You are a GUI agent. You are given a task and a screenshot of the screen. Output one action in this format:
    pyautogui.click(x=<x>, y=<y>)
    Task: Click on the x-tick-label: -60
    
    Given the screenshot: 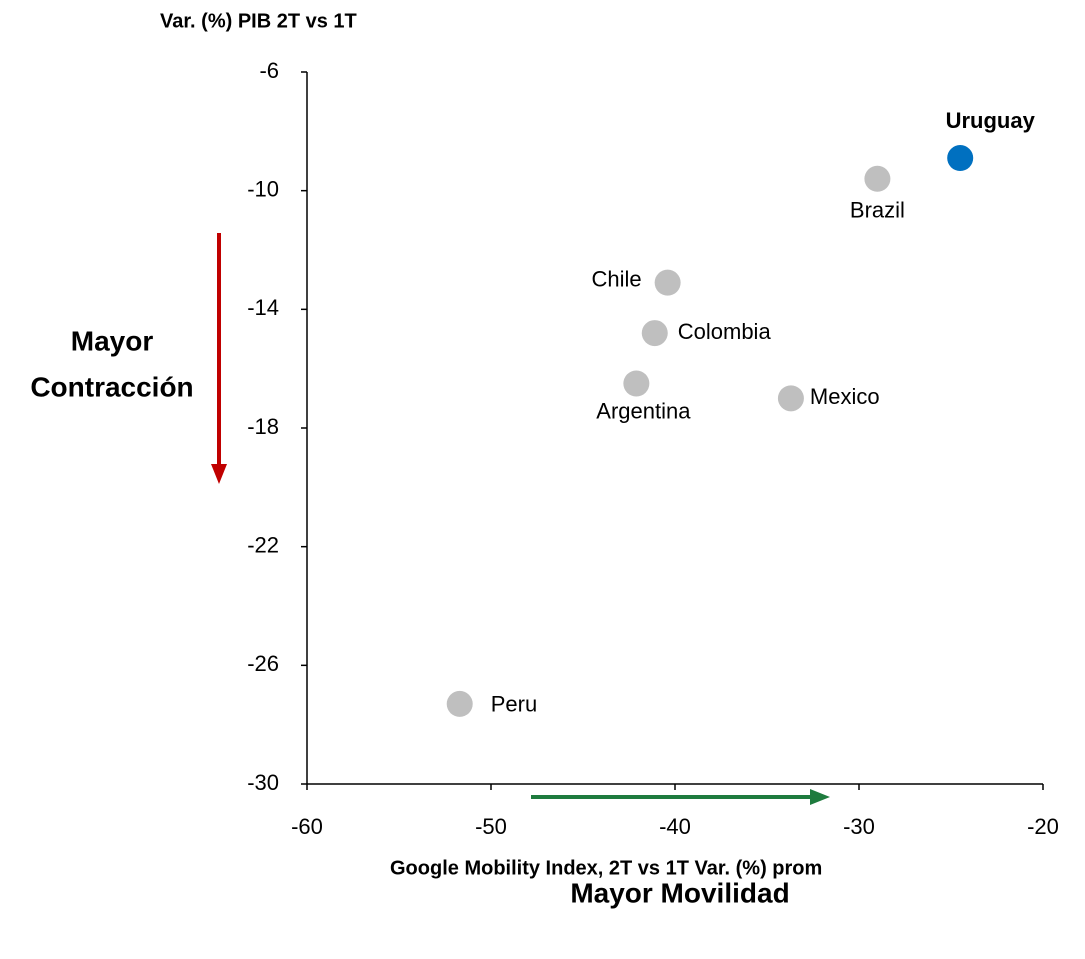 What is the action you would take?
    pyautogui.click(x=307, y=826)
    